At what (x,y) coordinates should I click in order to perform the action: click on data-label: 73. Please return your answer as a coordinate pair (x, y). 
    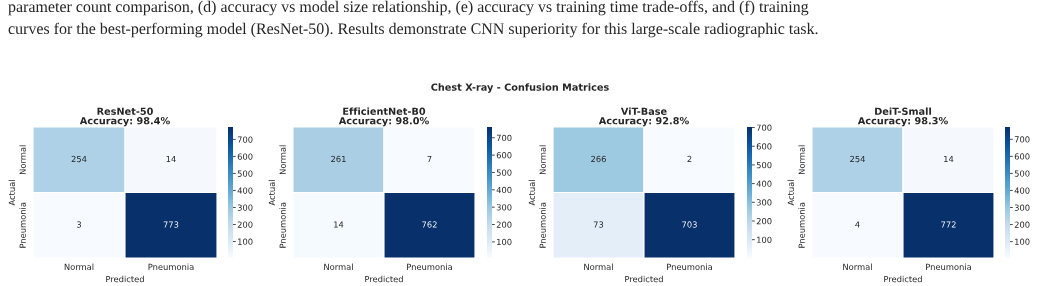
    Looking at the image, I should click on (598, 224).